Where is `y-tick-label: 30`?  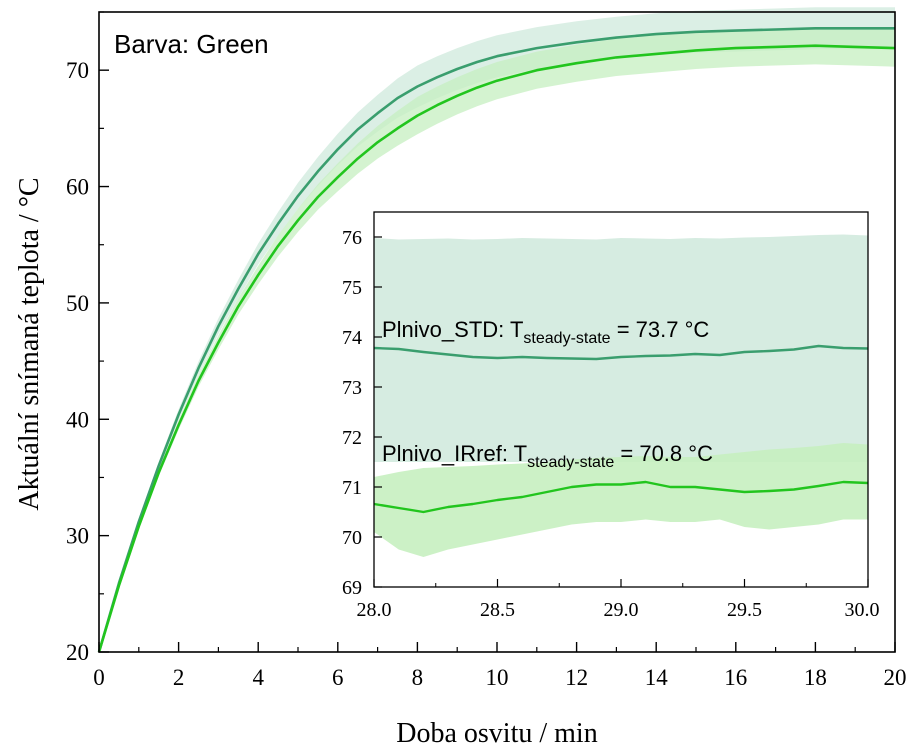 y-tick-label: 30 is located at coordinates (77, 536).